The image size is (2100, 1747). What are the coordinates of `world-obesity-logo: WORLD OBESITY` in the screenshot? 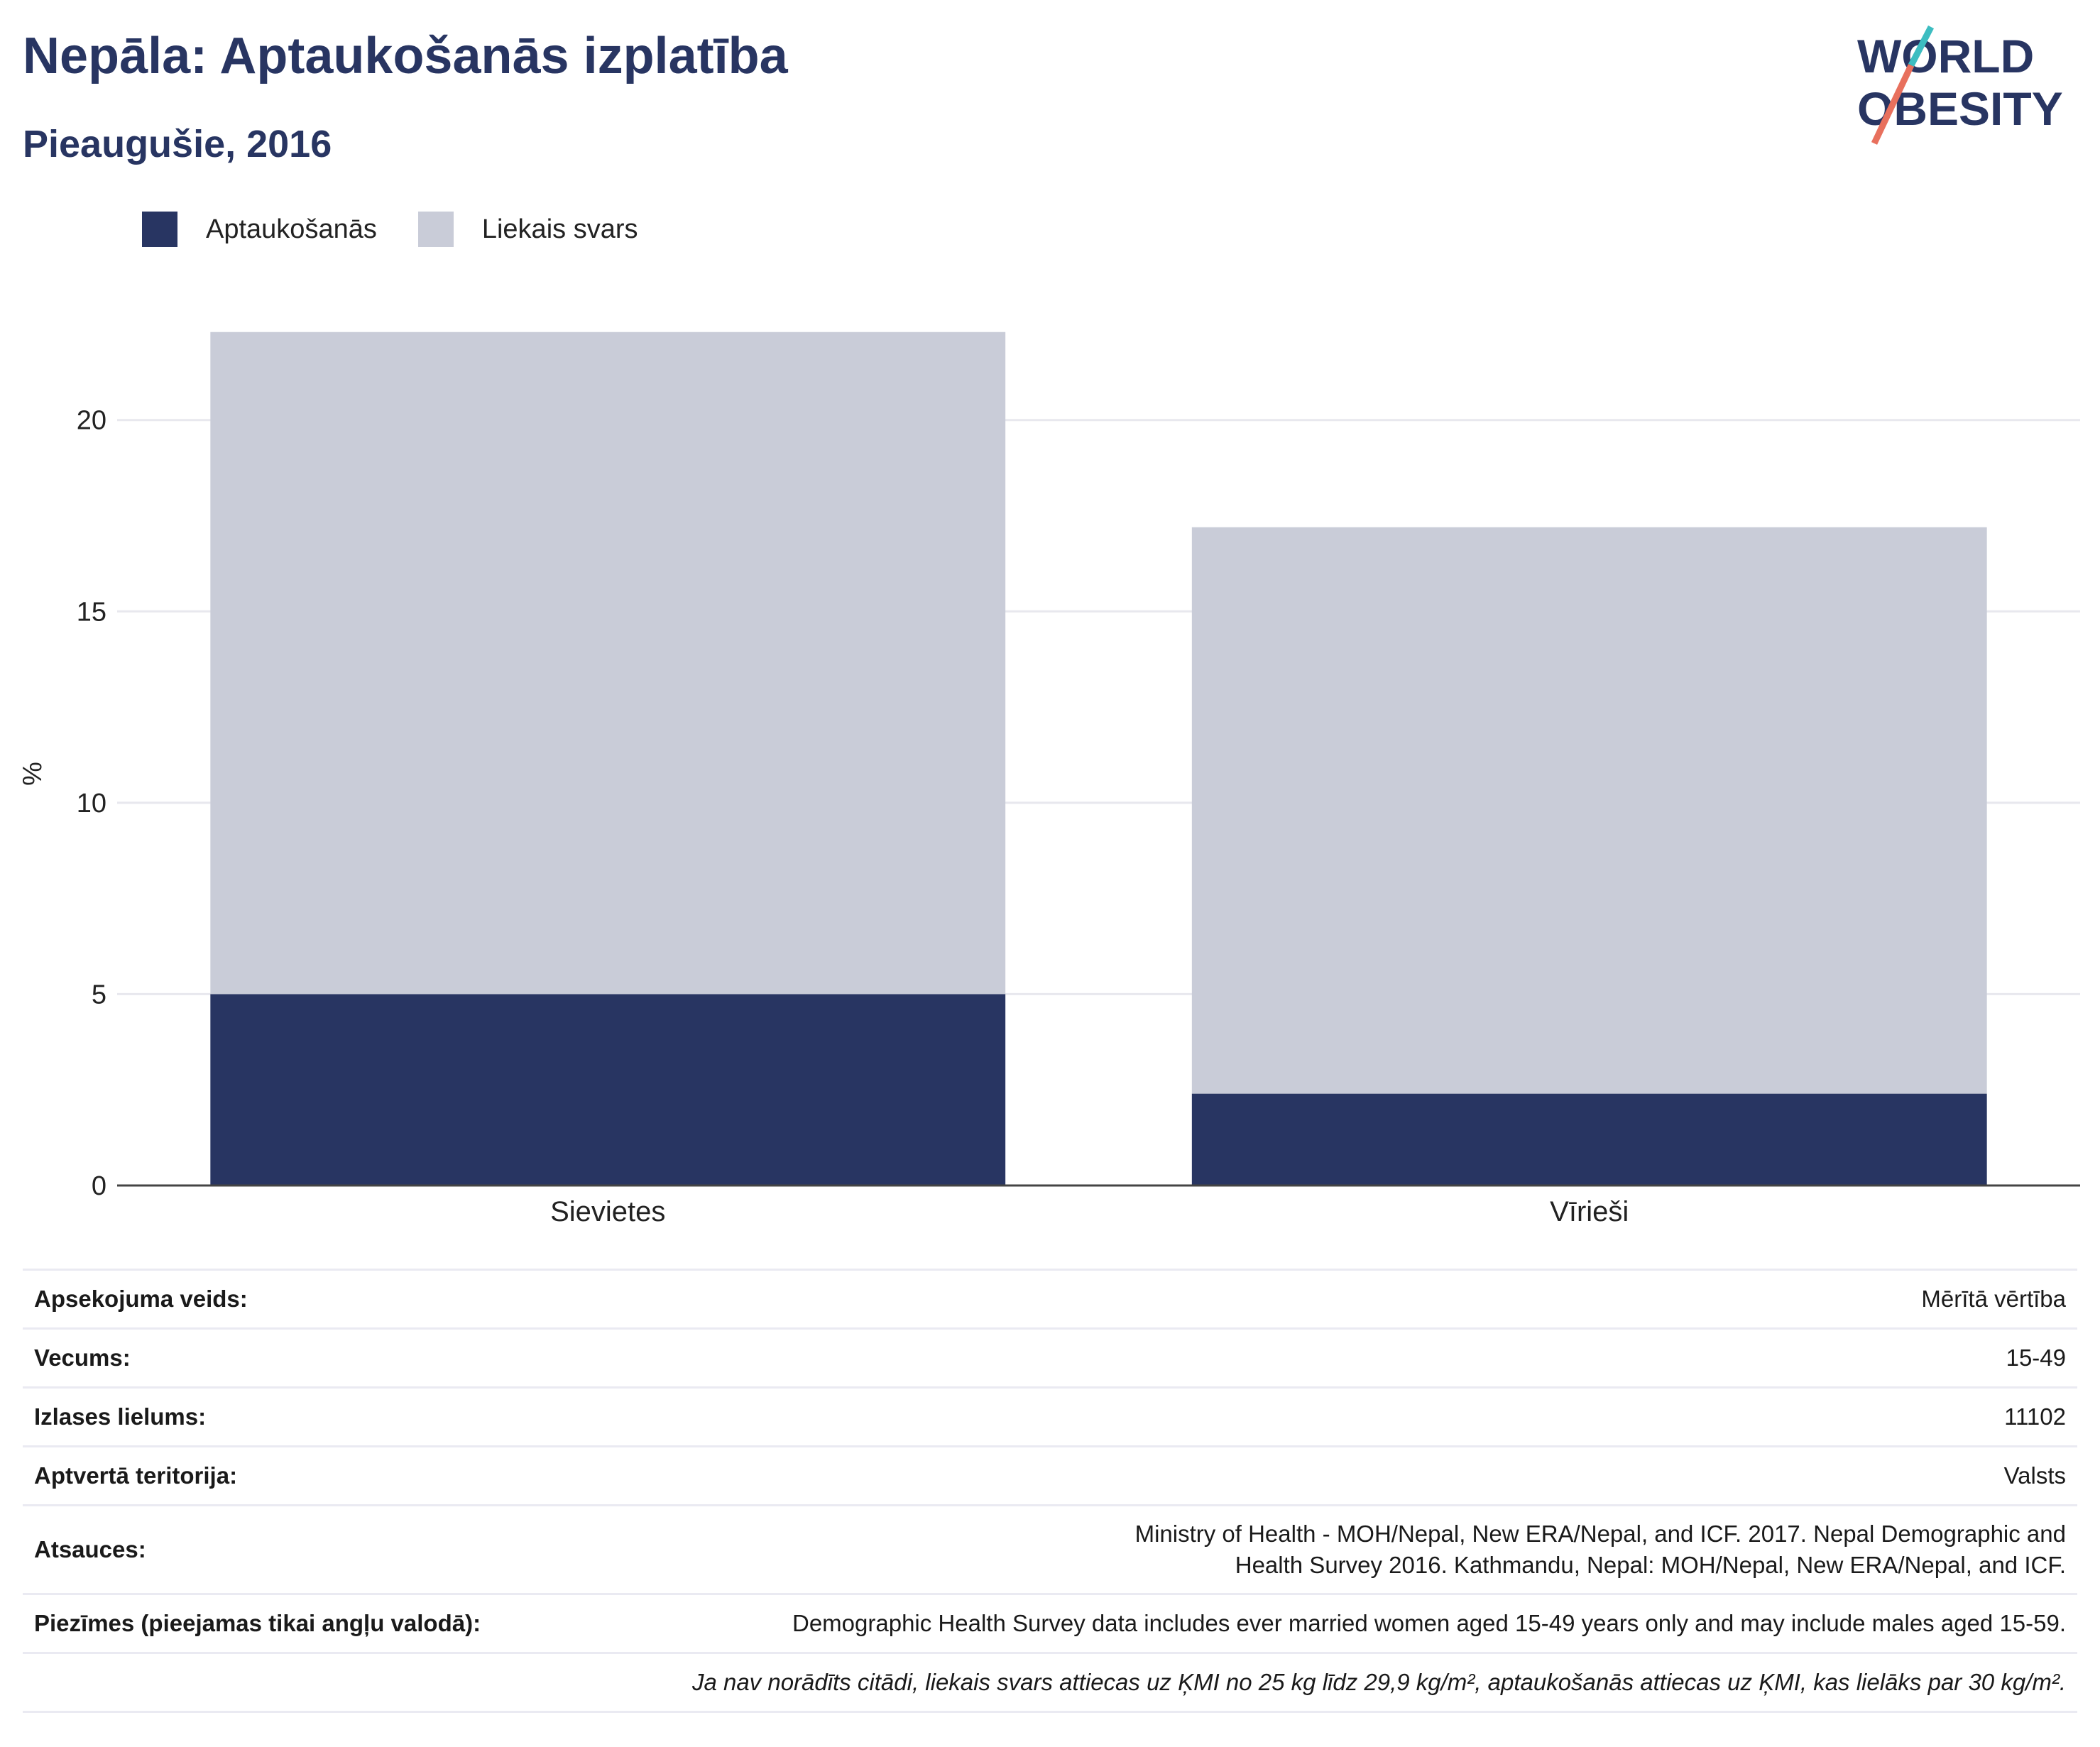 It's located at (1960, 85).